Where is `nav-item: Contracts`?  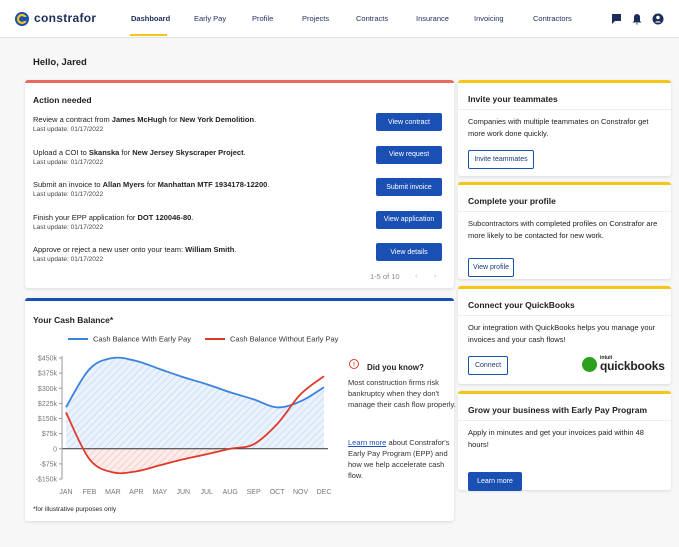
nav-item: Contracts is located at coordinates (372, 18).